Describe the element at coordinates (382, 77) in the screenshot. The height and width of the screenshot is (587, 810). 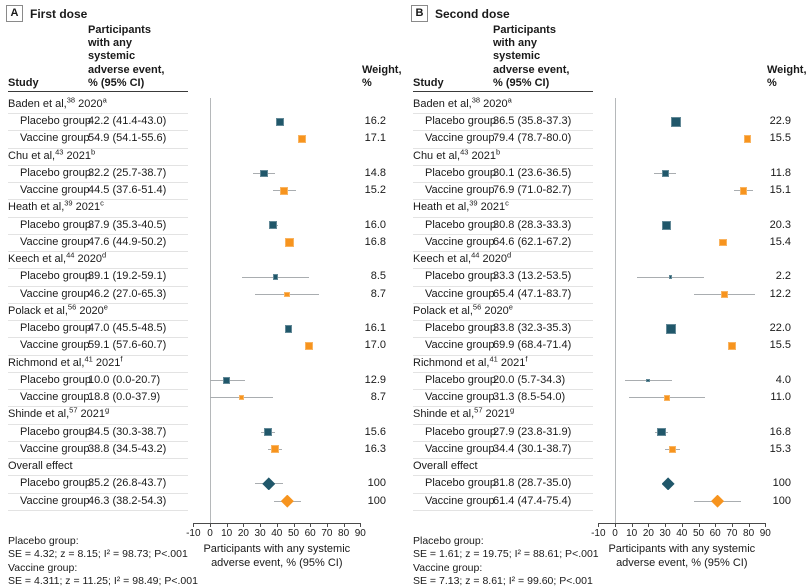
I see `col-header-weight: Weight, %` at that location.